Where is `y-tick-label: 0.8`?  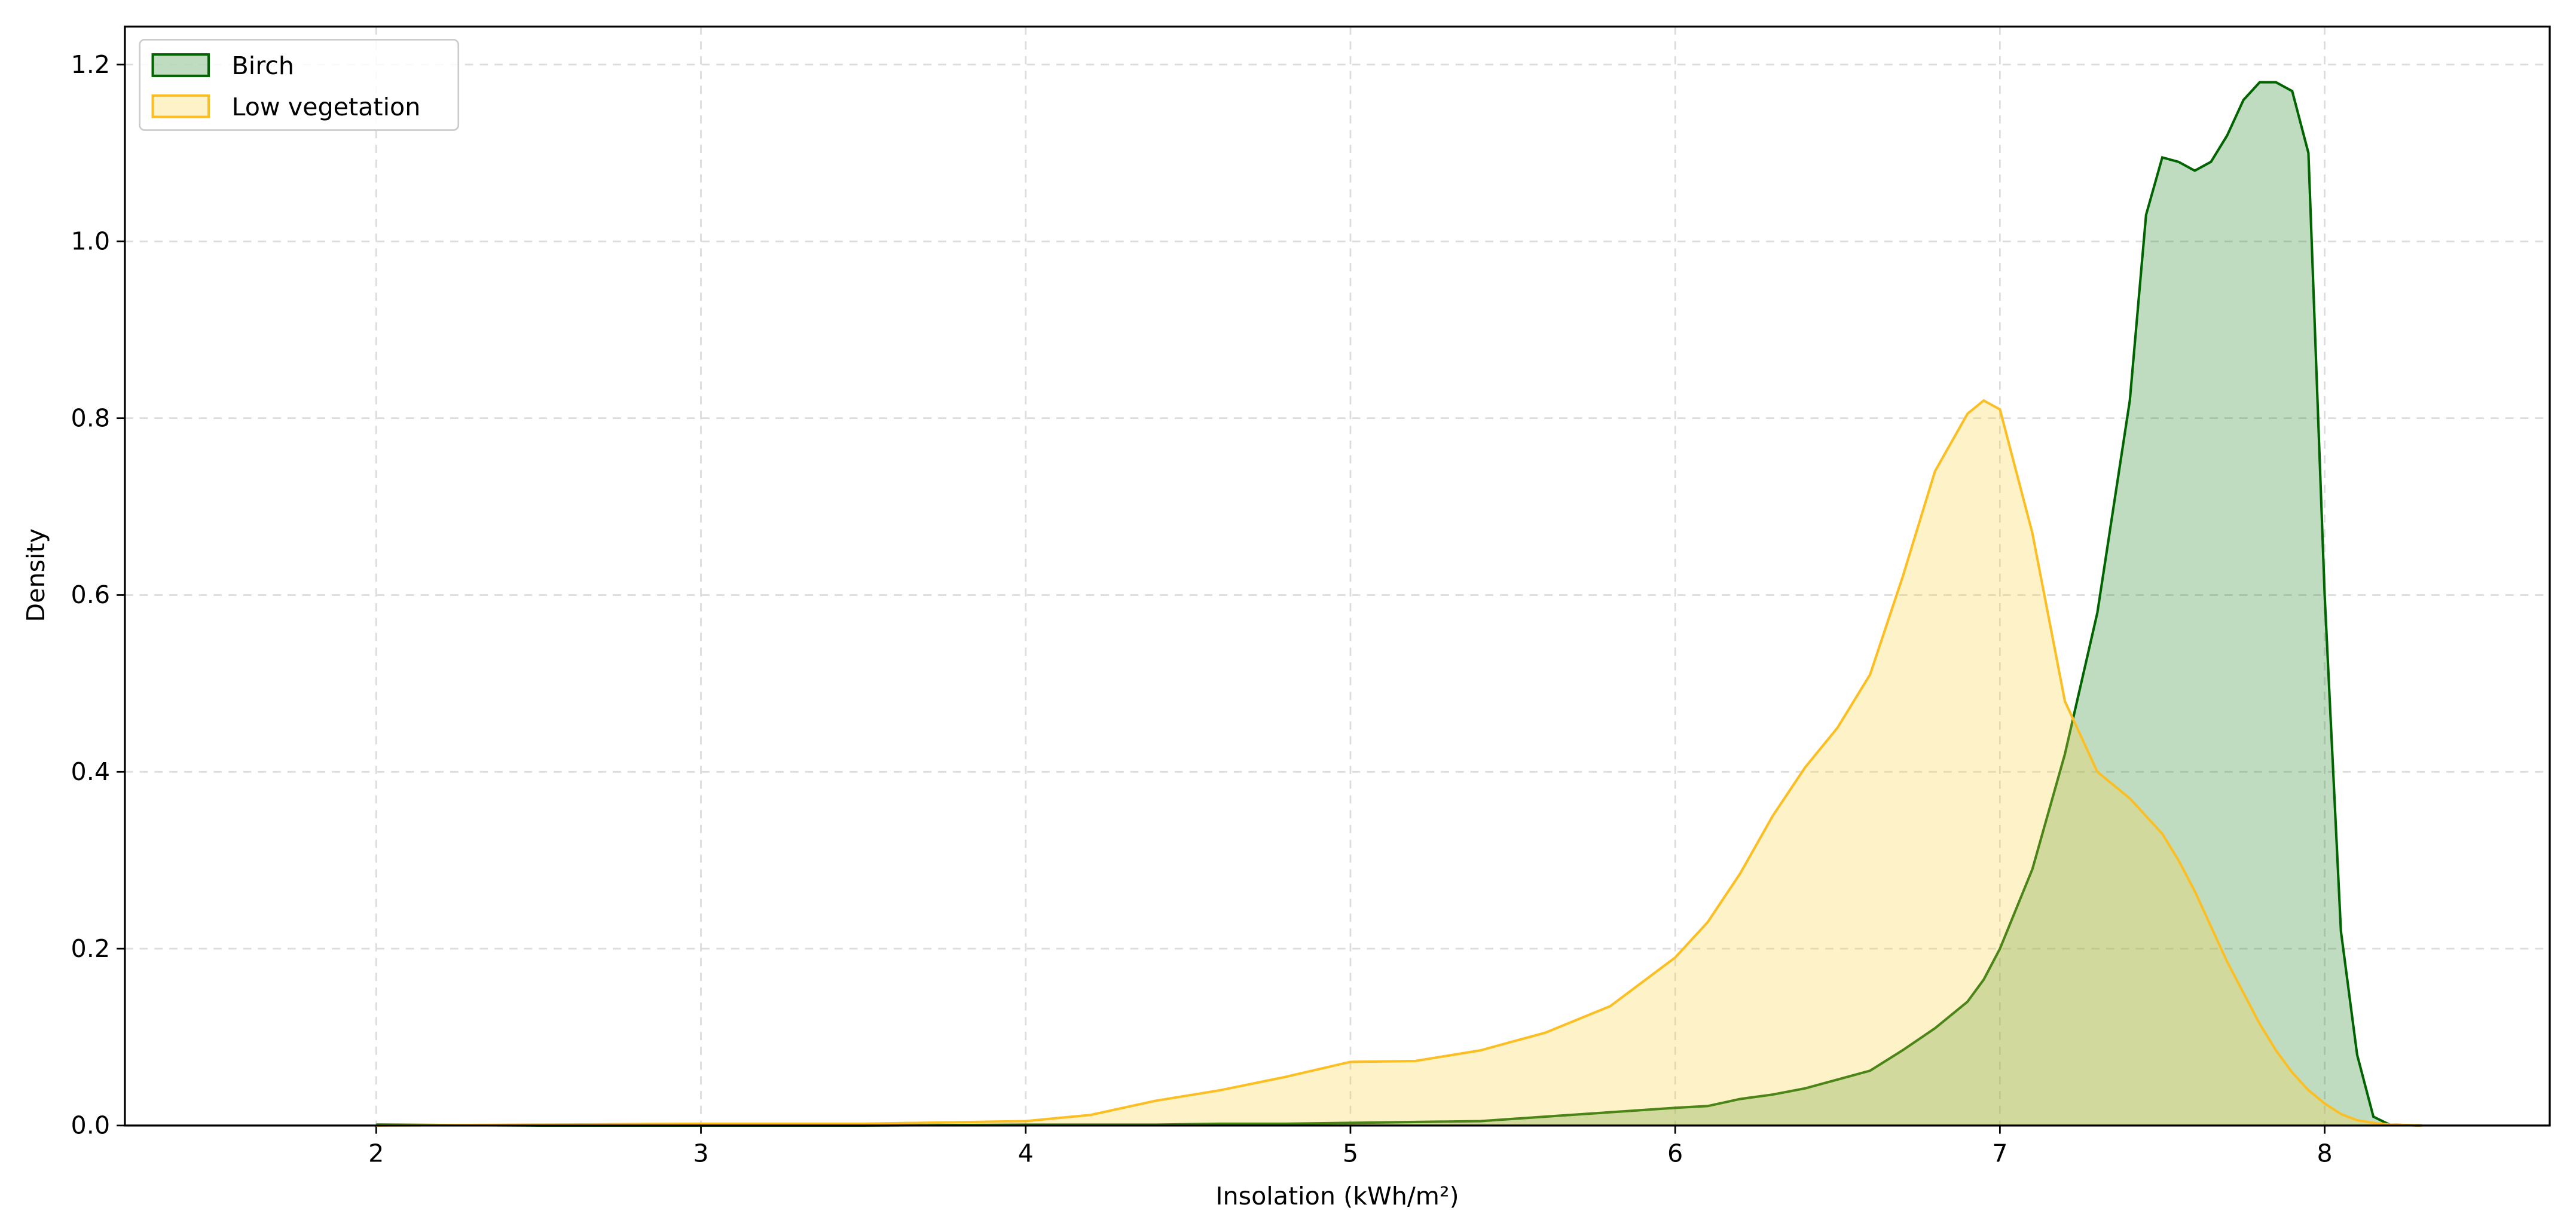
y-tick-label: 0.8 is located at coordinates (91, 417).